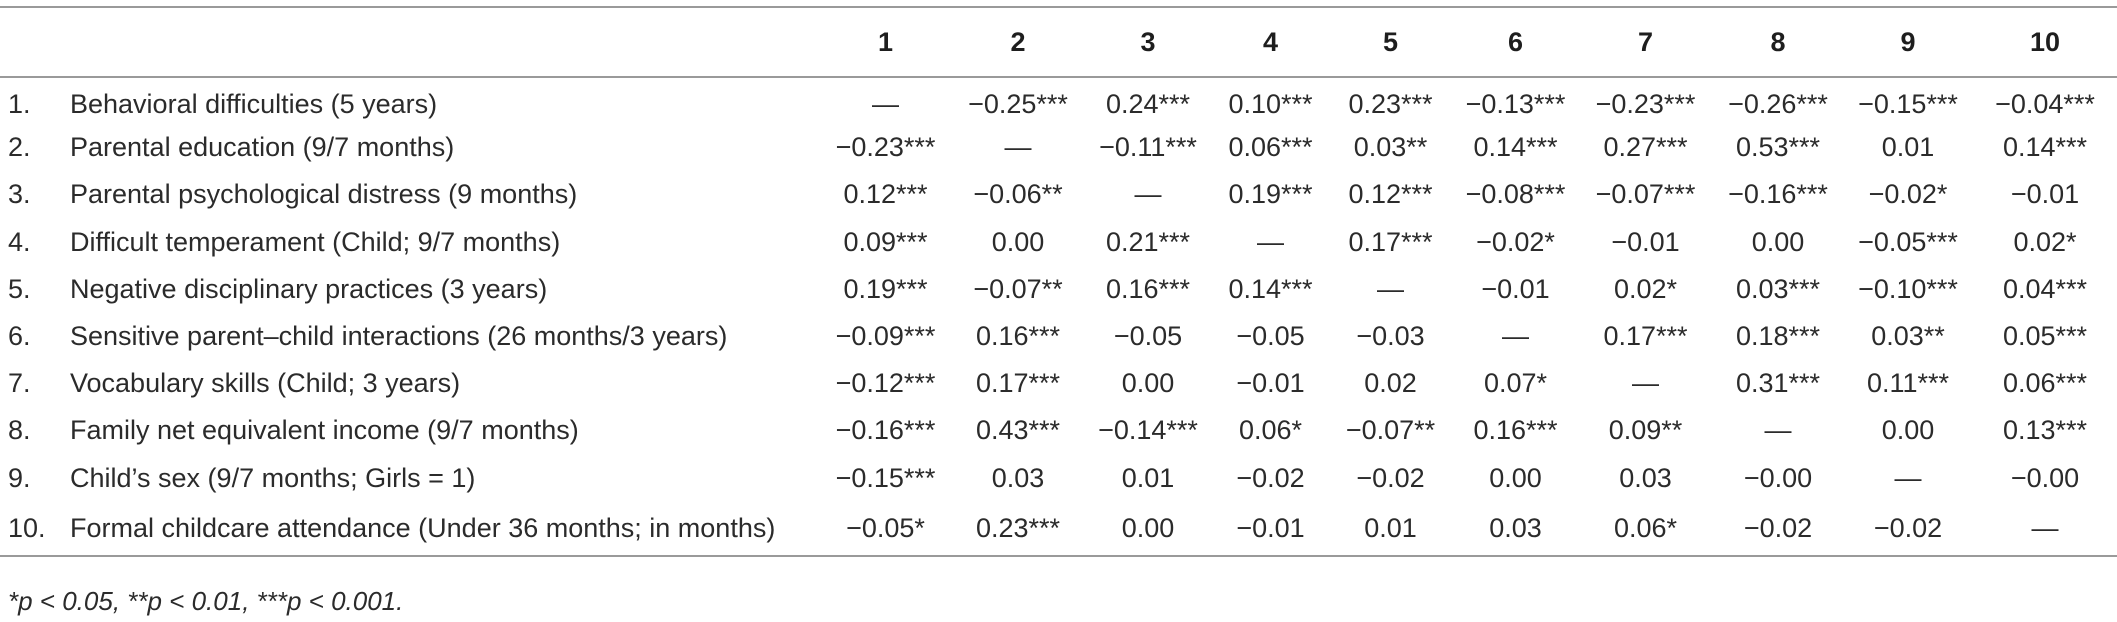 This screenshot has width=2117, height=622. Describe the element at coordinates (1270, 336) in the screenshot. I see `correlation-cell: −0.05` at that location.